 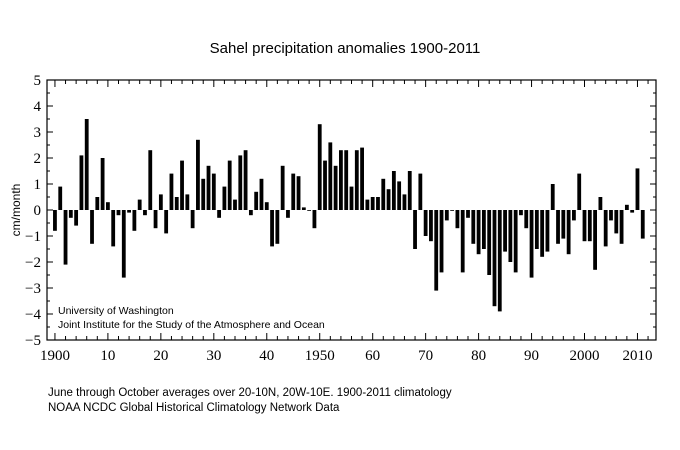 What do you see at coordinates (166, 222) in the screenshot?
I see `bar-1921` at bounding box center [166, 222].